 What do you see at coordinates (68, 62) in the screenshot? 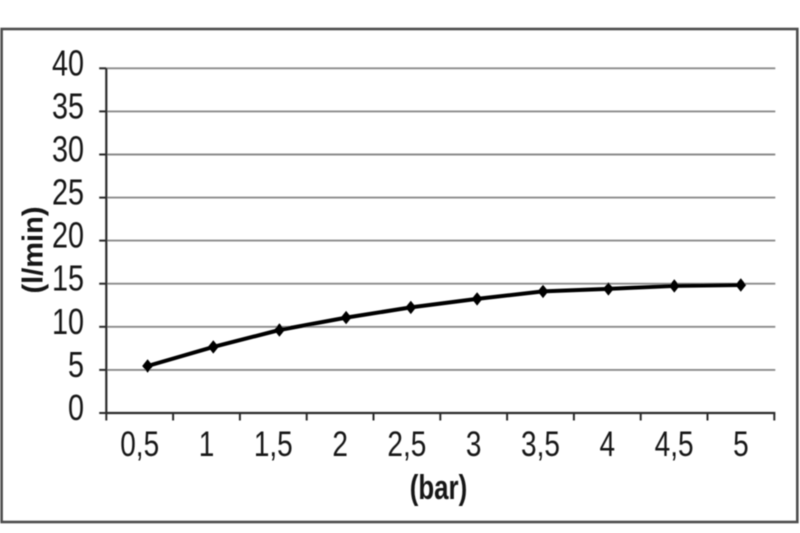
I see `svg-text: 40` at bounding box center [68, 62].